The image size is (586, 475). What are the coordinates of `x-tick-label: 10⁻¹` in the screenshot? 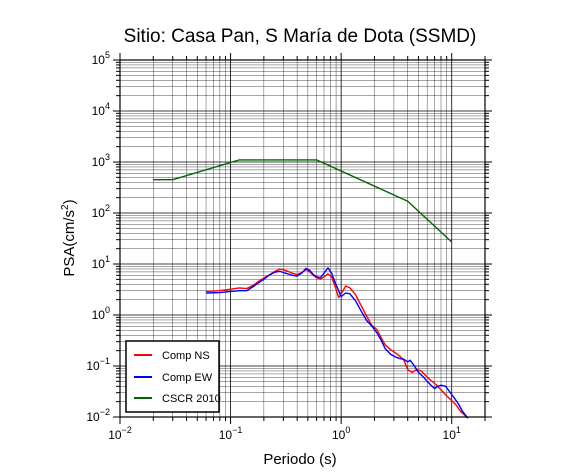 It's located at (231, 433).